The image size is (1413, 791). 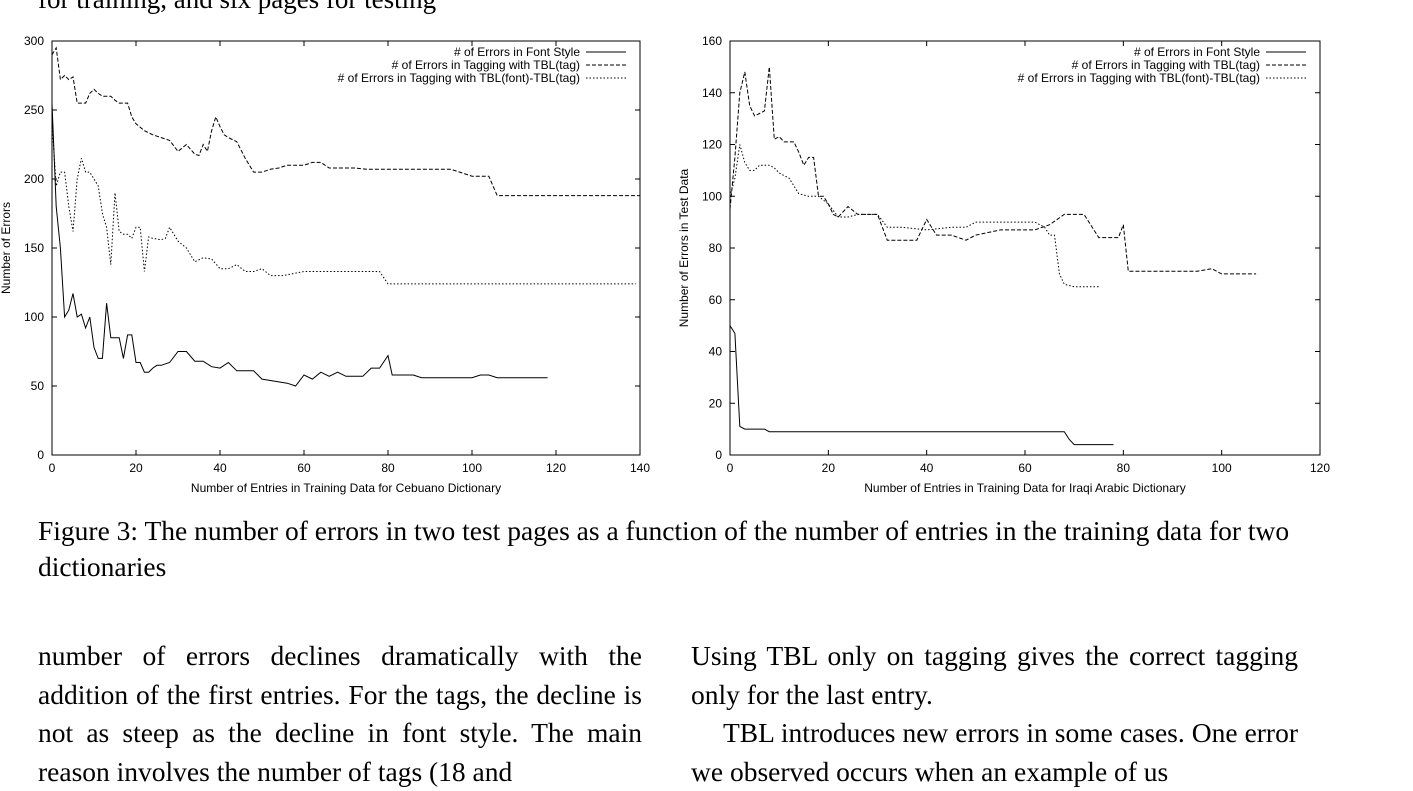 What do you see at coordinates (684, 247) in the screenshot?
I see `y-axis-label: Number of Errors in Test Data` at bounding box center [684, 247].